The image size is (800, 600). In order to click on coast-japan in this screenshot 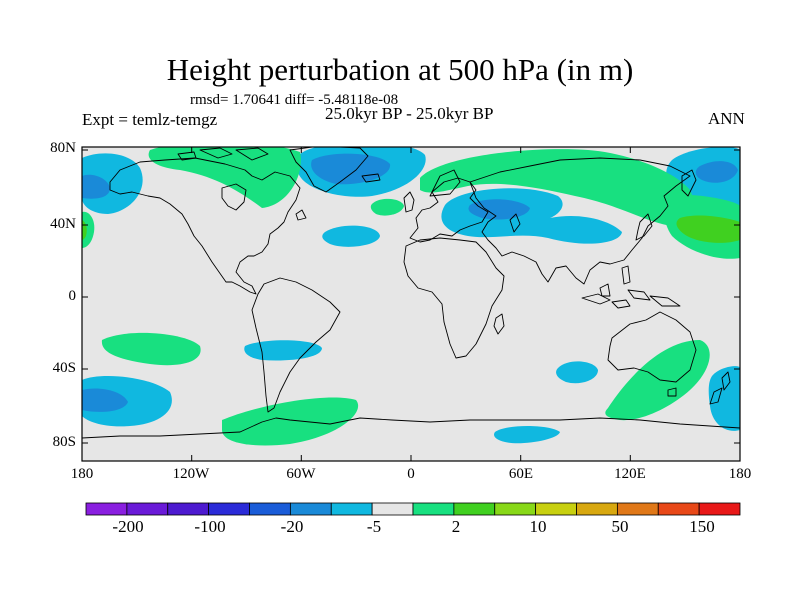, I will do `click(644, 227)`.